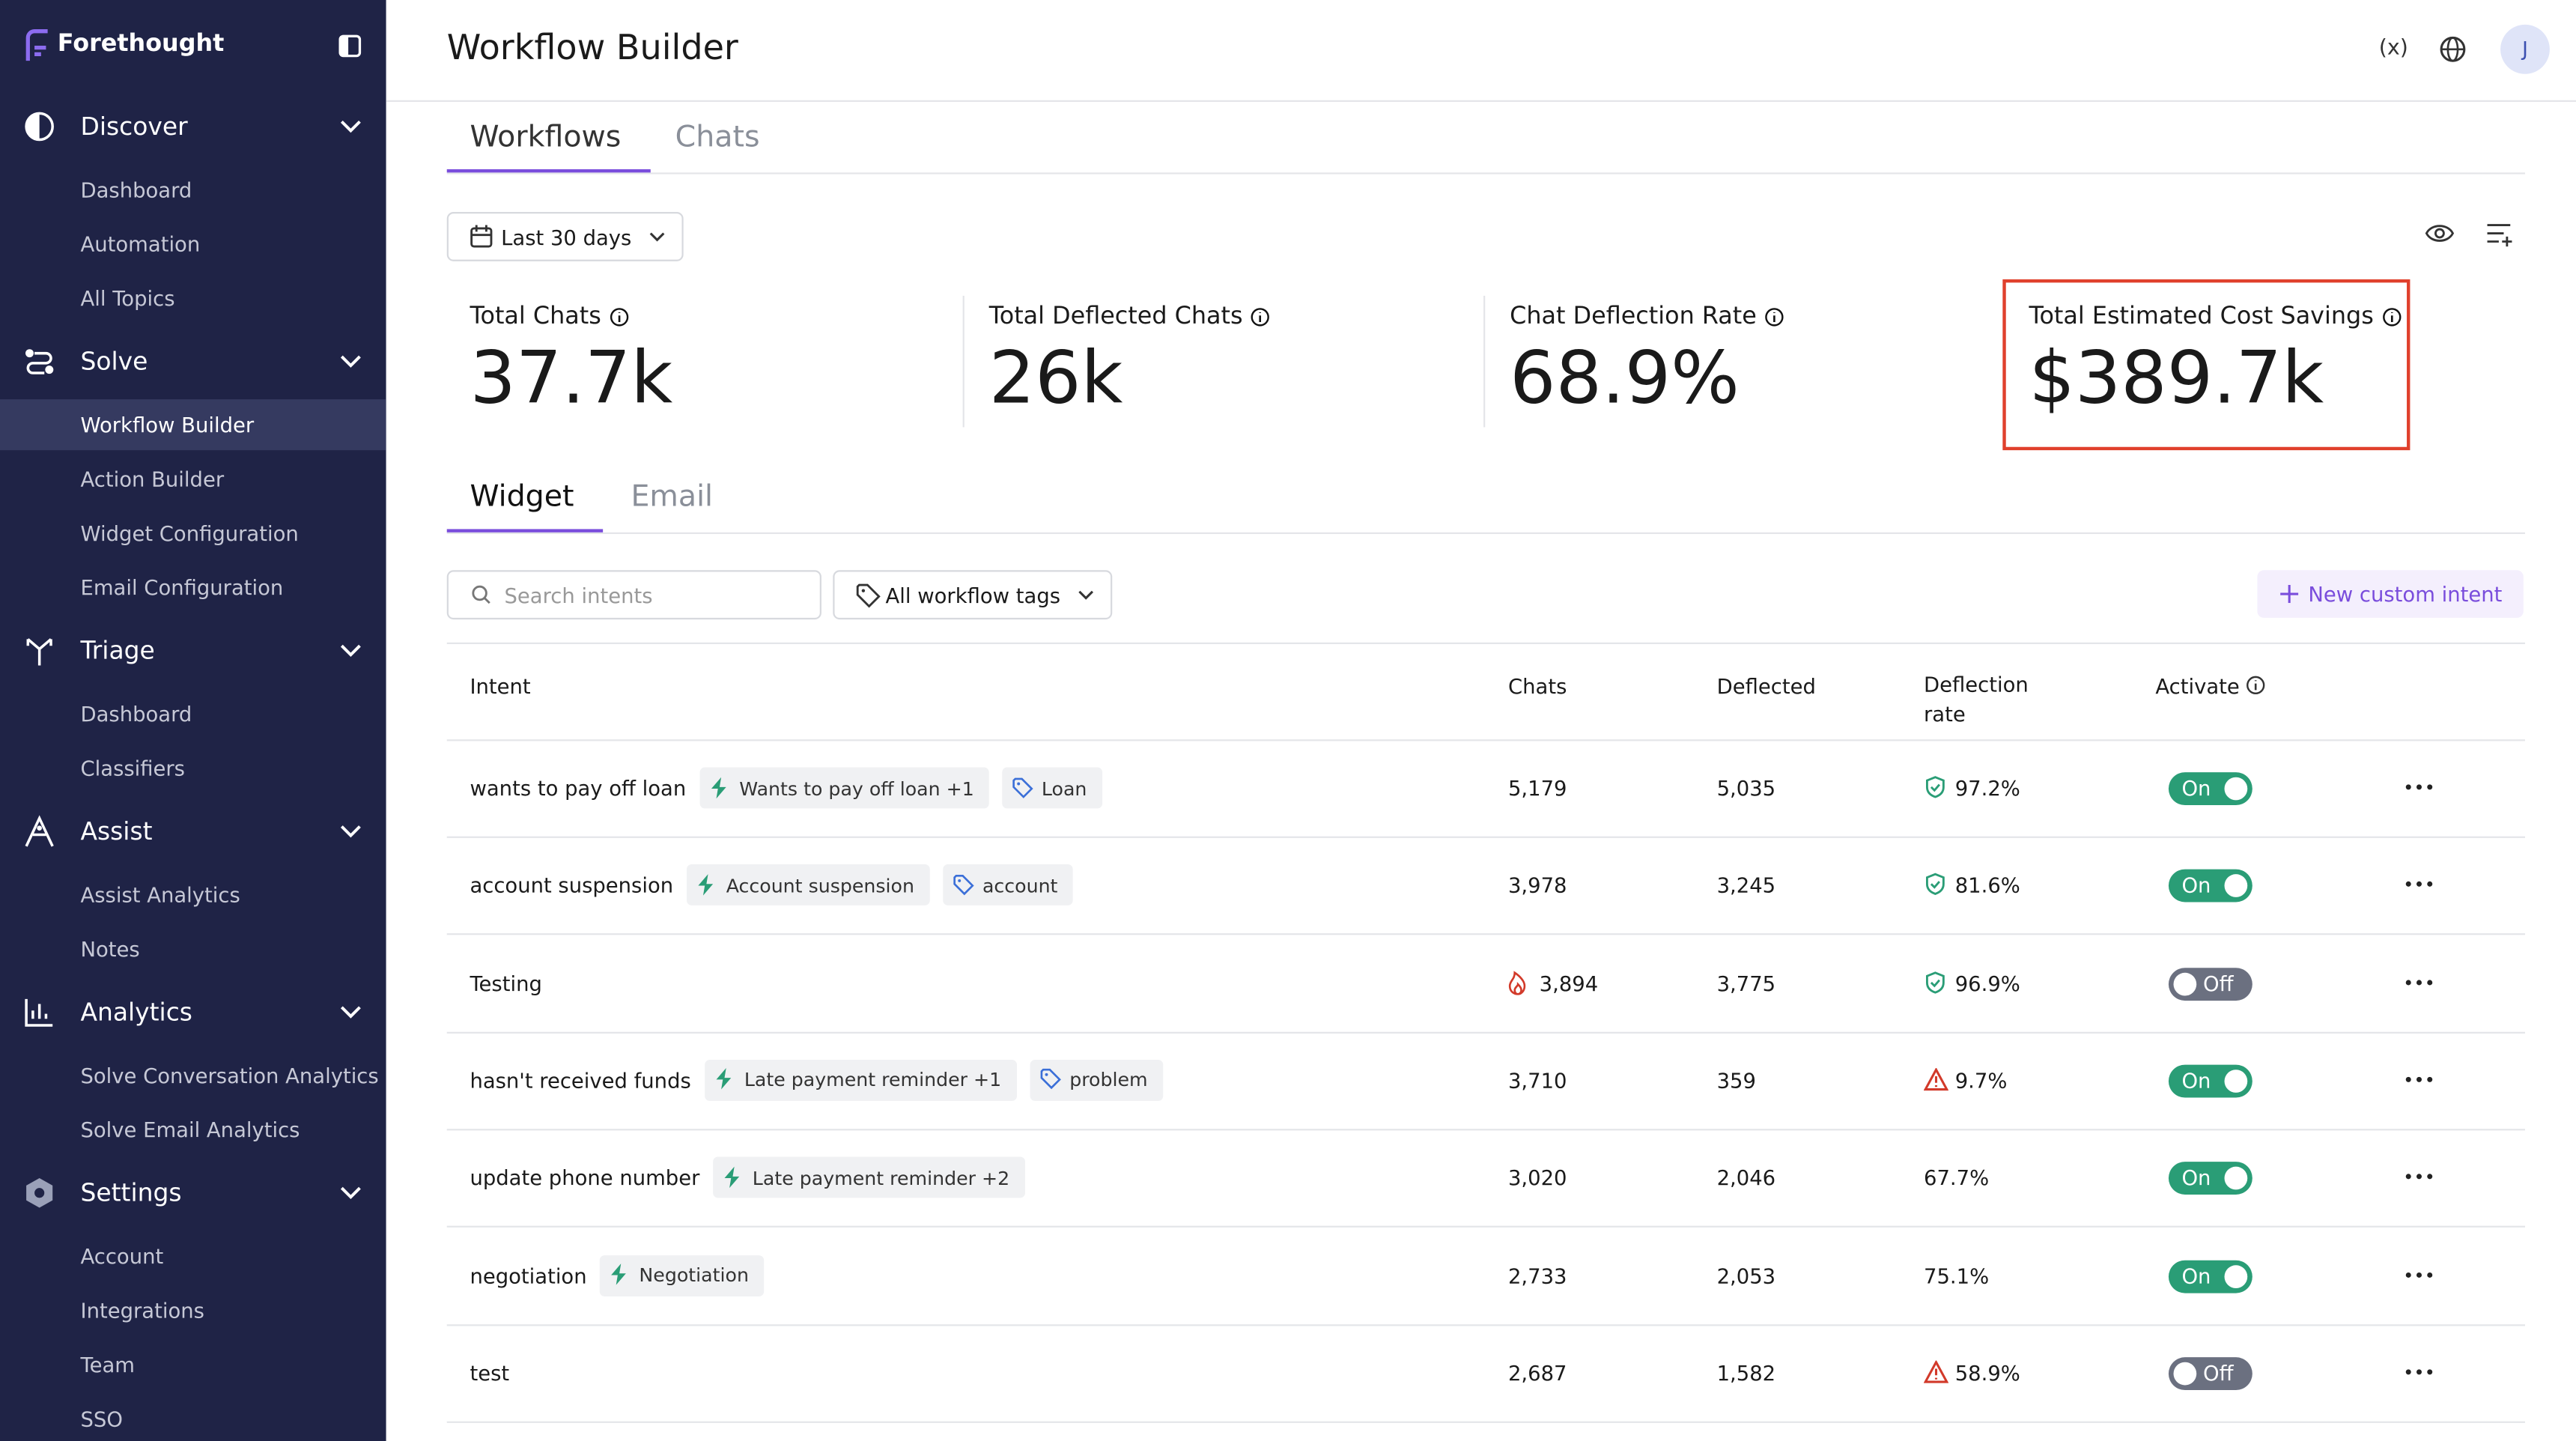 The height and width of the screenshot is (1441, 2576). I want to click on nav-item: Integrations, so click(142, 1311).